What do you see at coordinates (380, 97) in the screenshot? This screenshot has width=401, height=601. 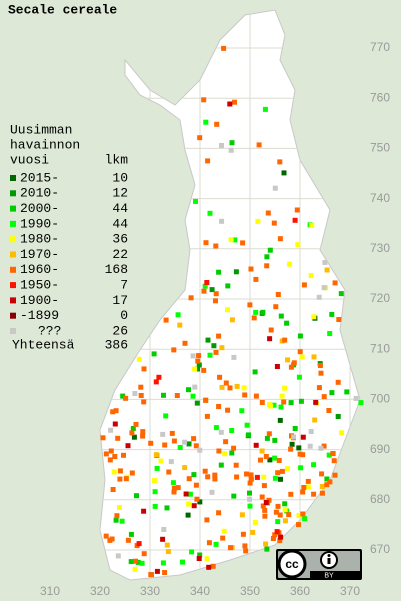 I see `northing-label: 760` at bounding box center [380, 97].